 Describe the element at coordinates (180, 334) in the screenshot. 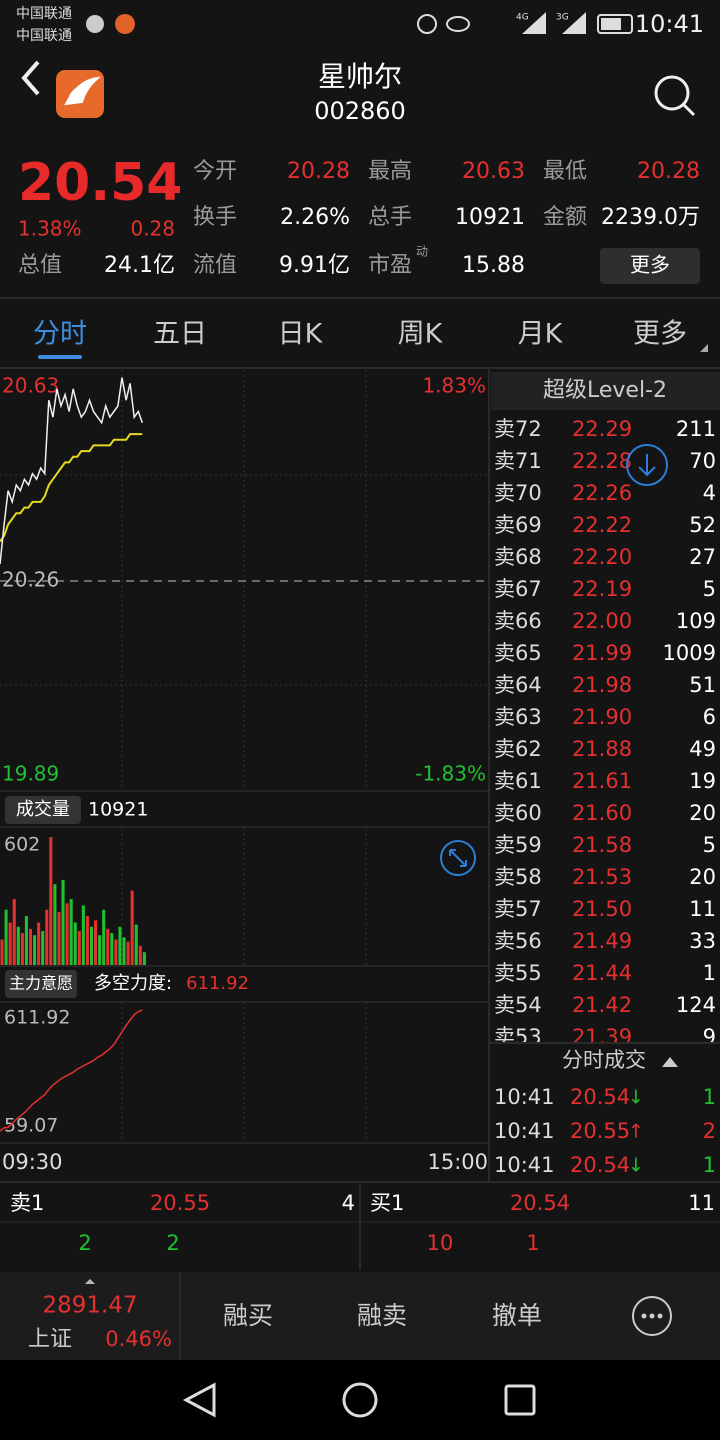

I see `tab: 五日` at that location.